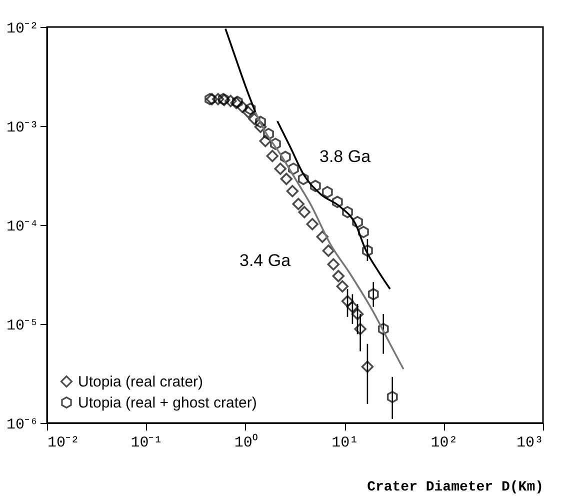  What do you see at coordinates (22, 29) in the screenshot?
I see `y-tick-label: 10⁻²` at bounding box center [22, 29].